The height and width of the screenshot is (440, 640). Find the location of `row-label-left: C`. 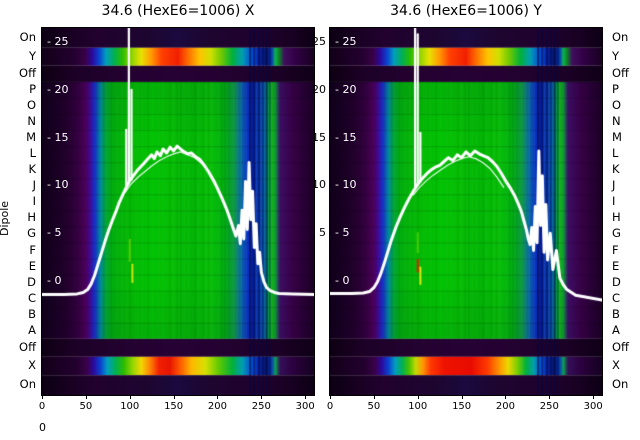

row-label-left: C is located at coordinates (31, 297).